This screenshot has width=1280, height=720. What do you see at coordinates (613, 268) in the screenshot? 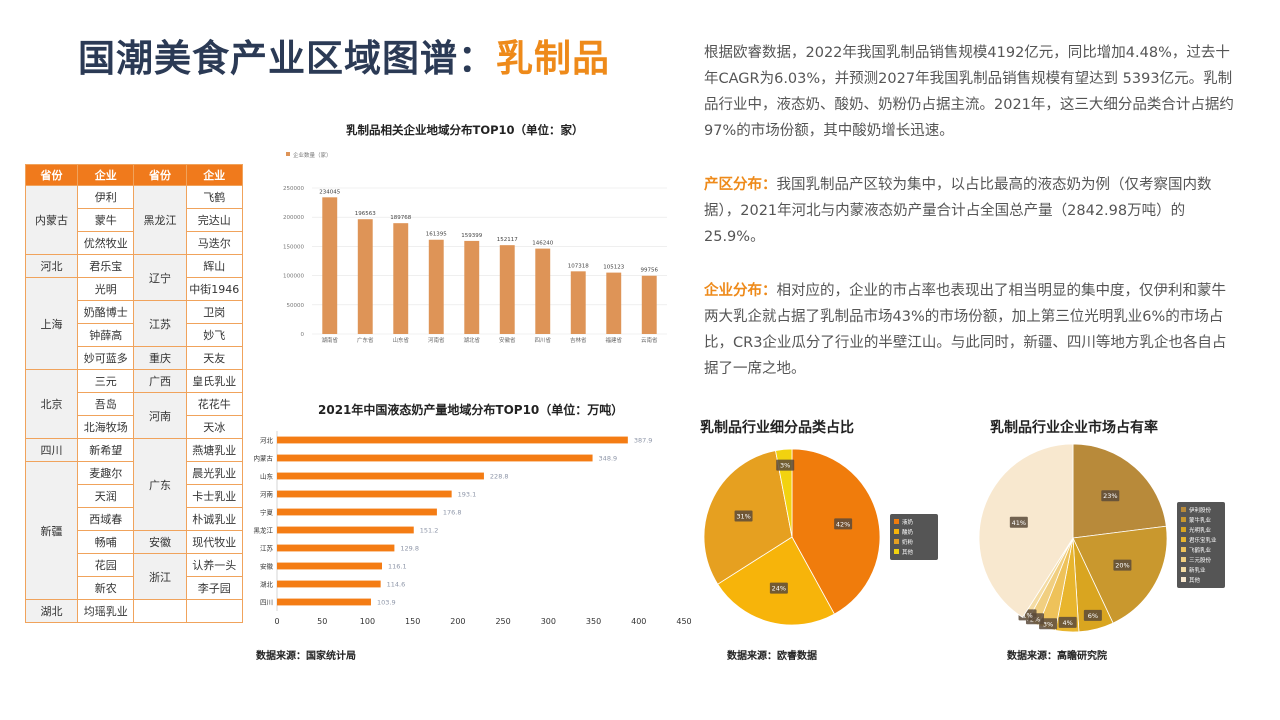
I see `data-label: 105123` at bounding box center [613, 268].